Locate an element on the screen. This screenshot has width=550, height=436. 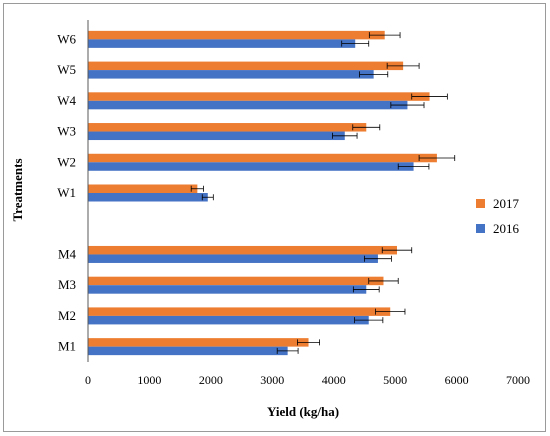
category-label-W2: W2 is located at coordinates (66, 161).